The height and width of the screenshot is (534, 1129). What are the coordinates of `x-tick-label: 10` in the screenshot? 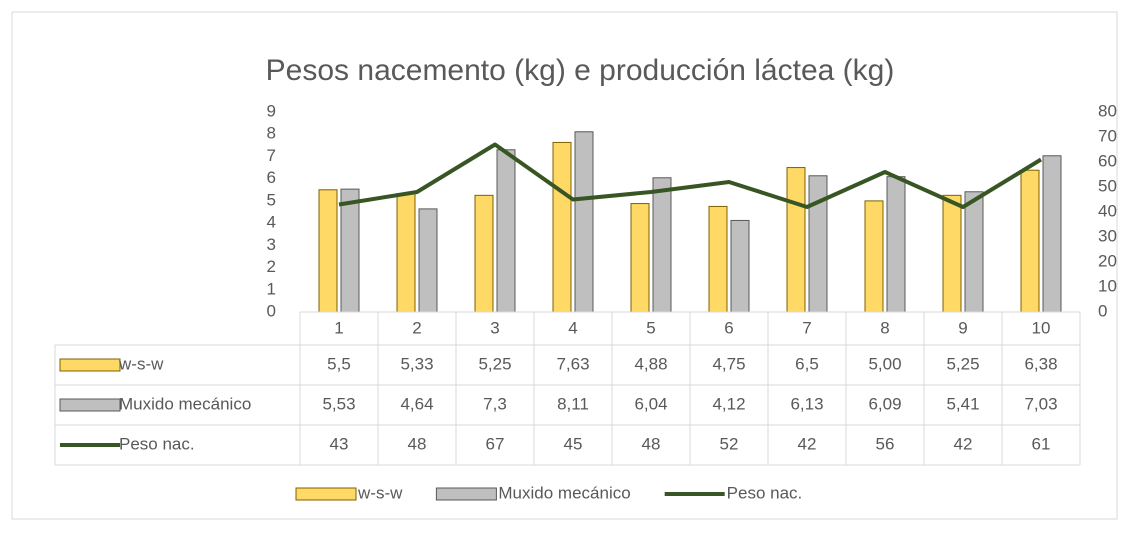 It's located at (1041, 327).